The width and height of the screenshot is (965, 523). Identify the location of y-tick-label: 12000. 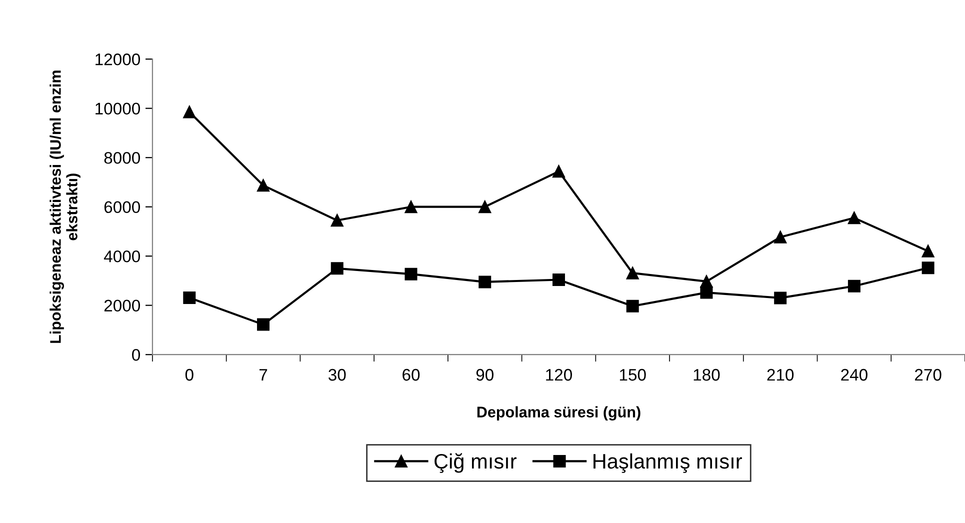
(118, 60).